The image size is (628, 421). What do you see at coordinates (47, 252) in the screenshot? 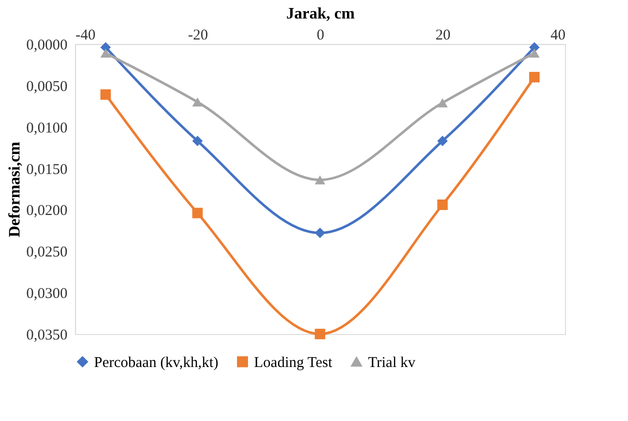
I see `y-tick-label: 0,0250` at bounding box center [47, 252].